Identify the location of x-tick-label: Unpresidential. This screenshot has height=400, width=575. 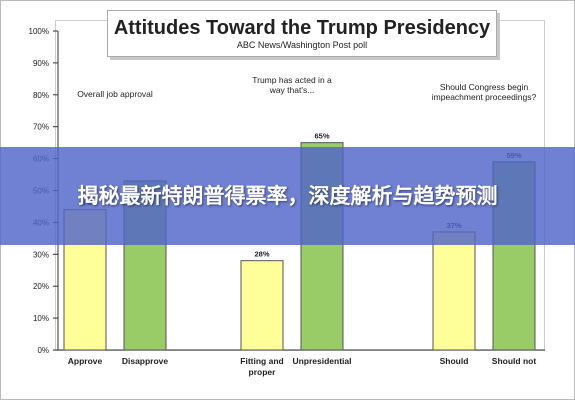
(321, 361).